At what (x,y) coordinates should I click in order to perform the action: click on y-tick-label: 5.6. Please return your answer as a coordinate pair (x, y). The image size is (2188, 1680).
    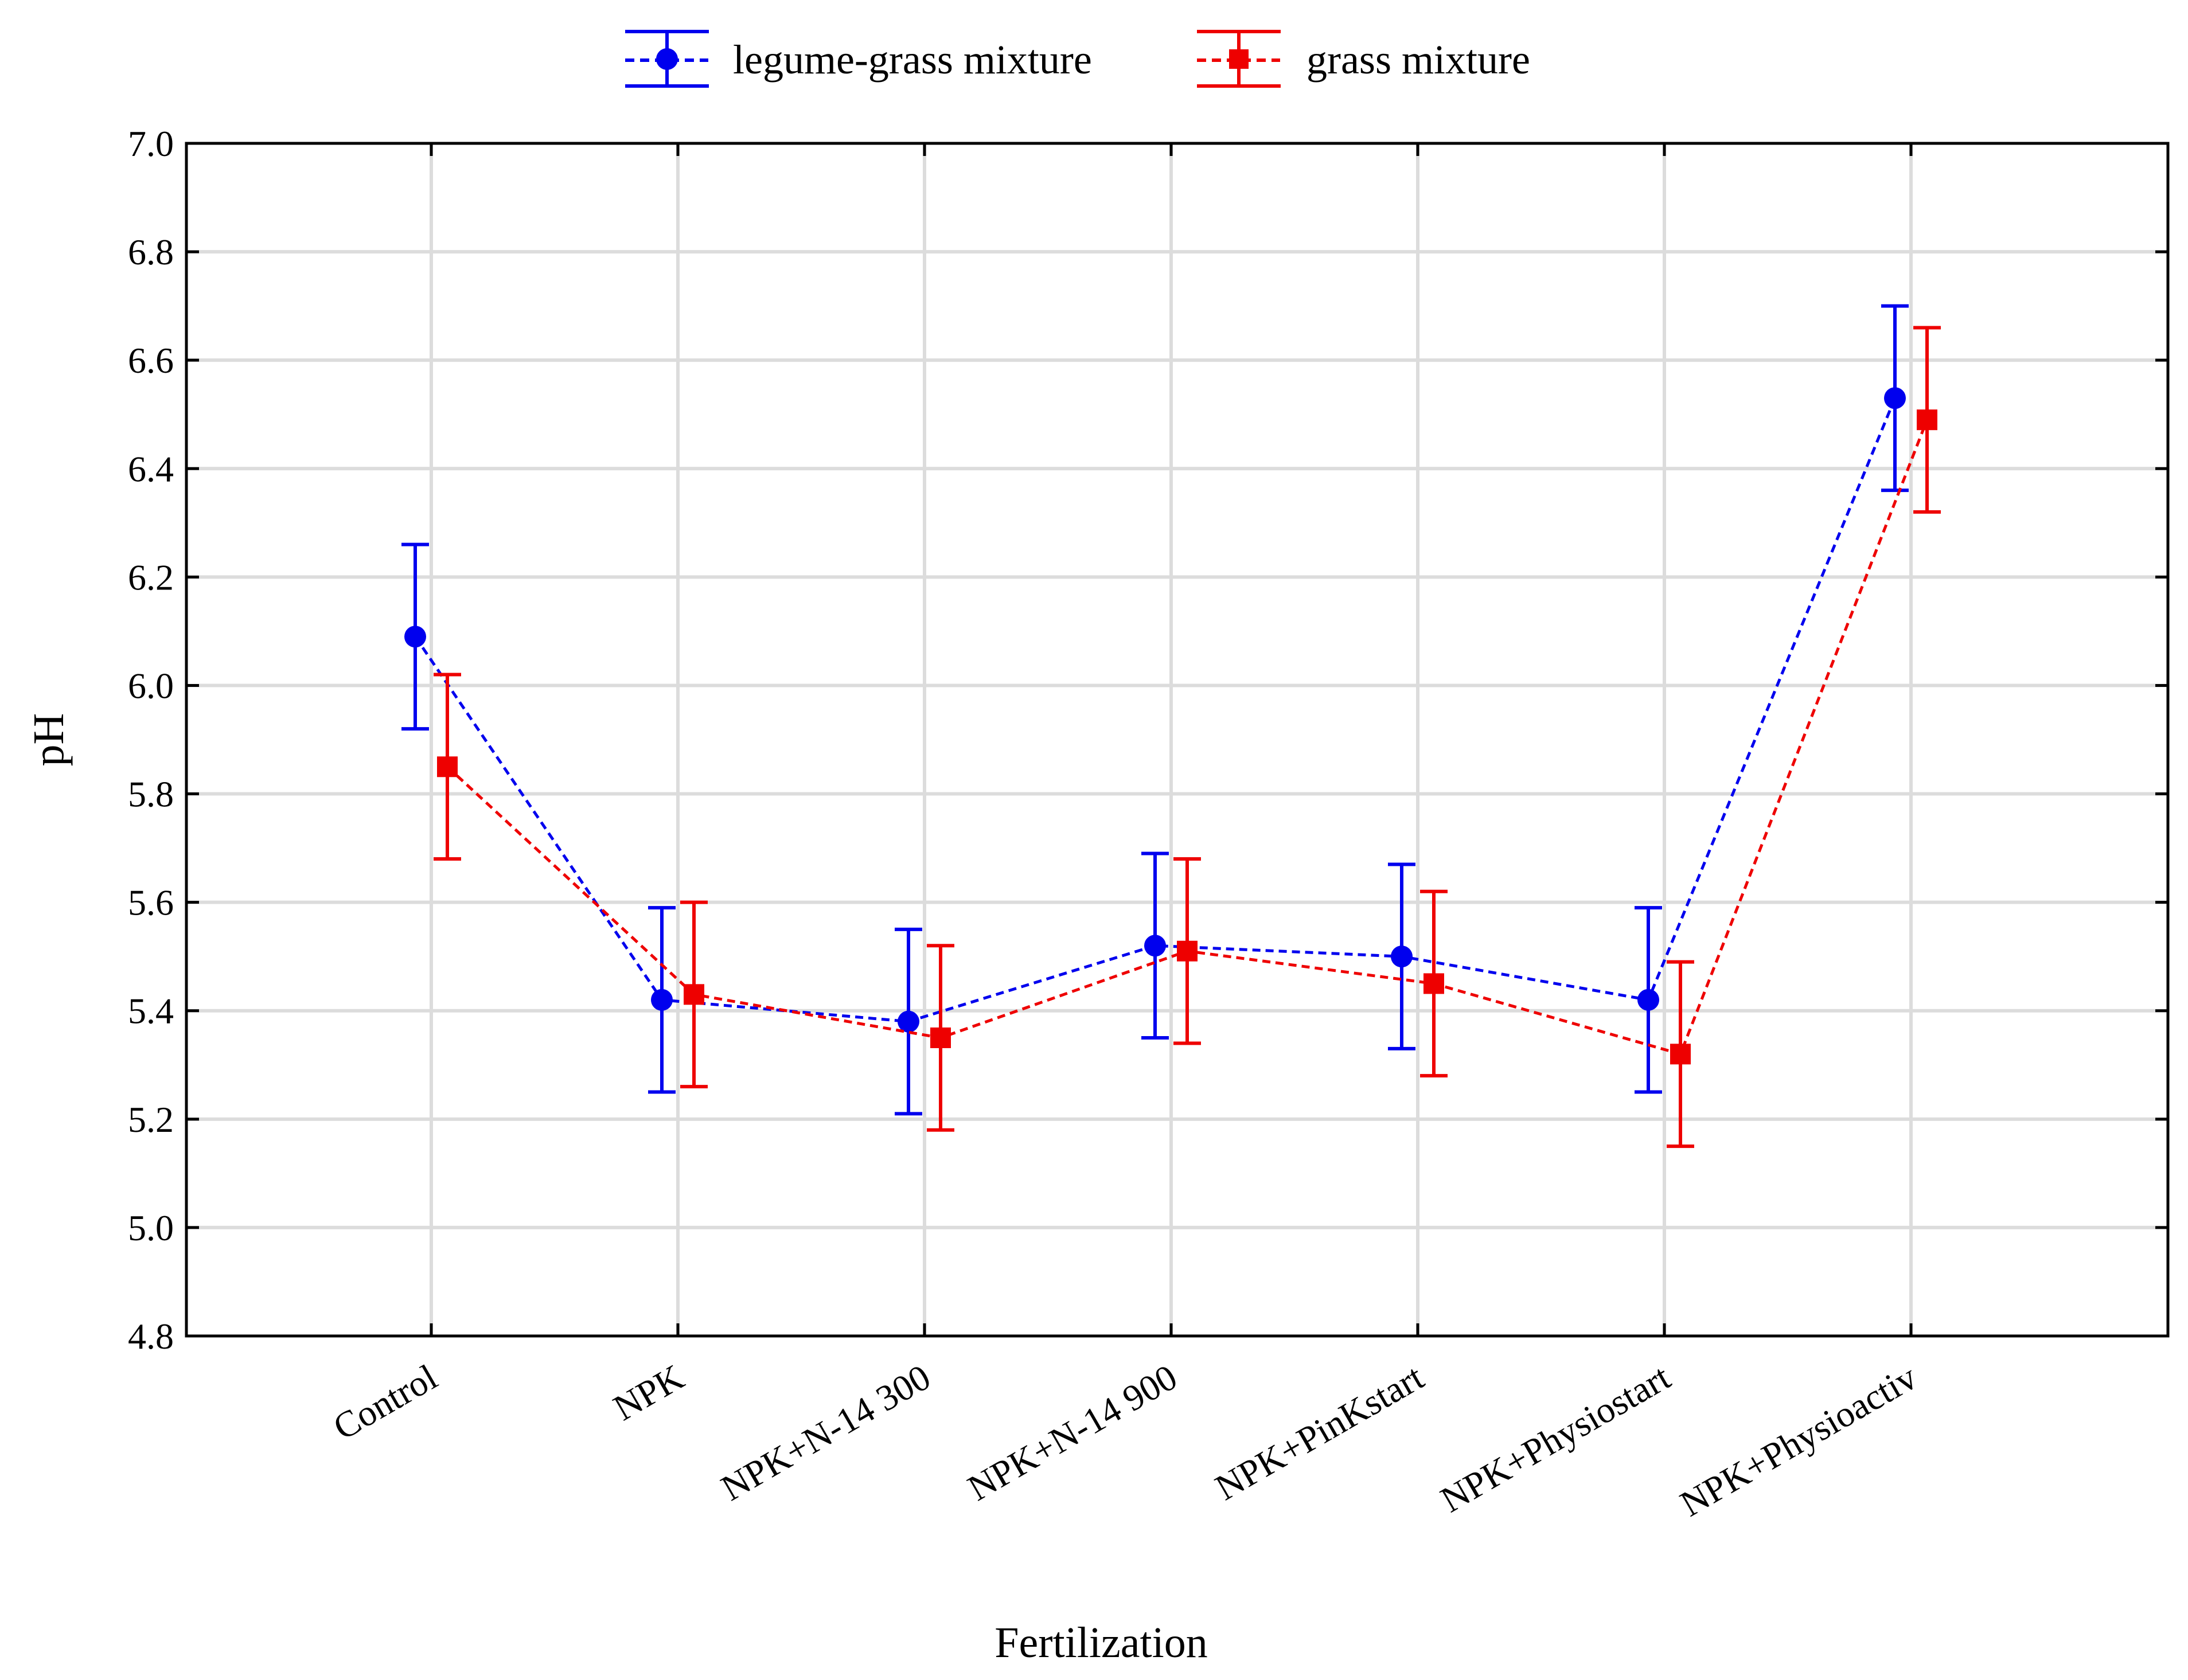
    Looking at the image, I should click on (151, 902).